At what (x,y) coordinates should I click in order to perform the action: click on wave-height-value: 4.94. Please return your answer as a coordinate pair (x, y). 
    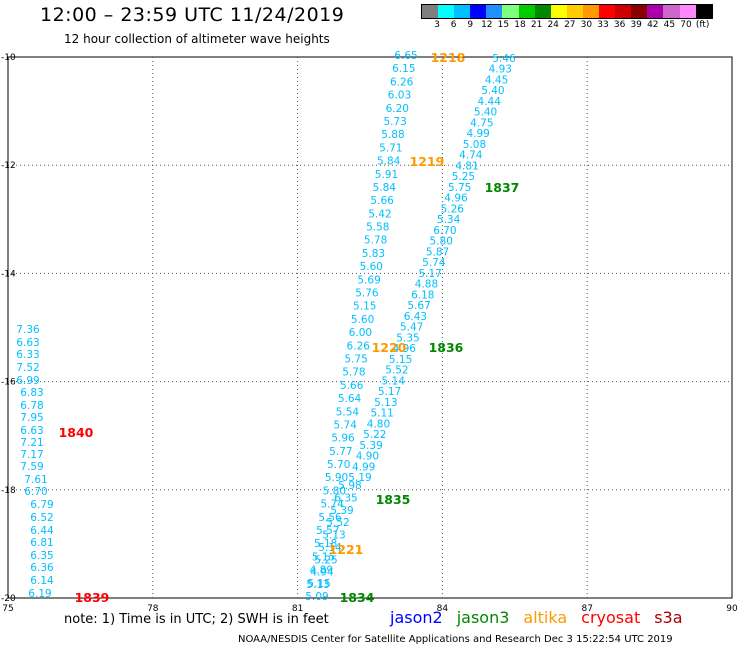
    Looking at the image, I should click on (322, 573).